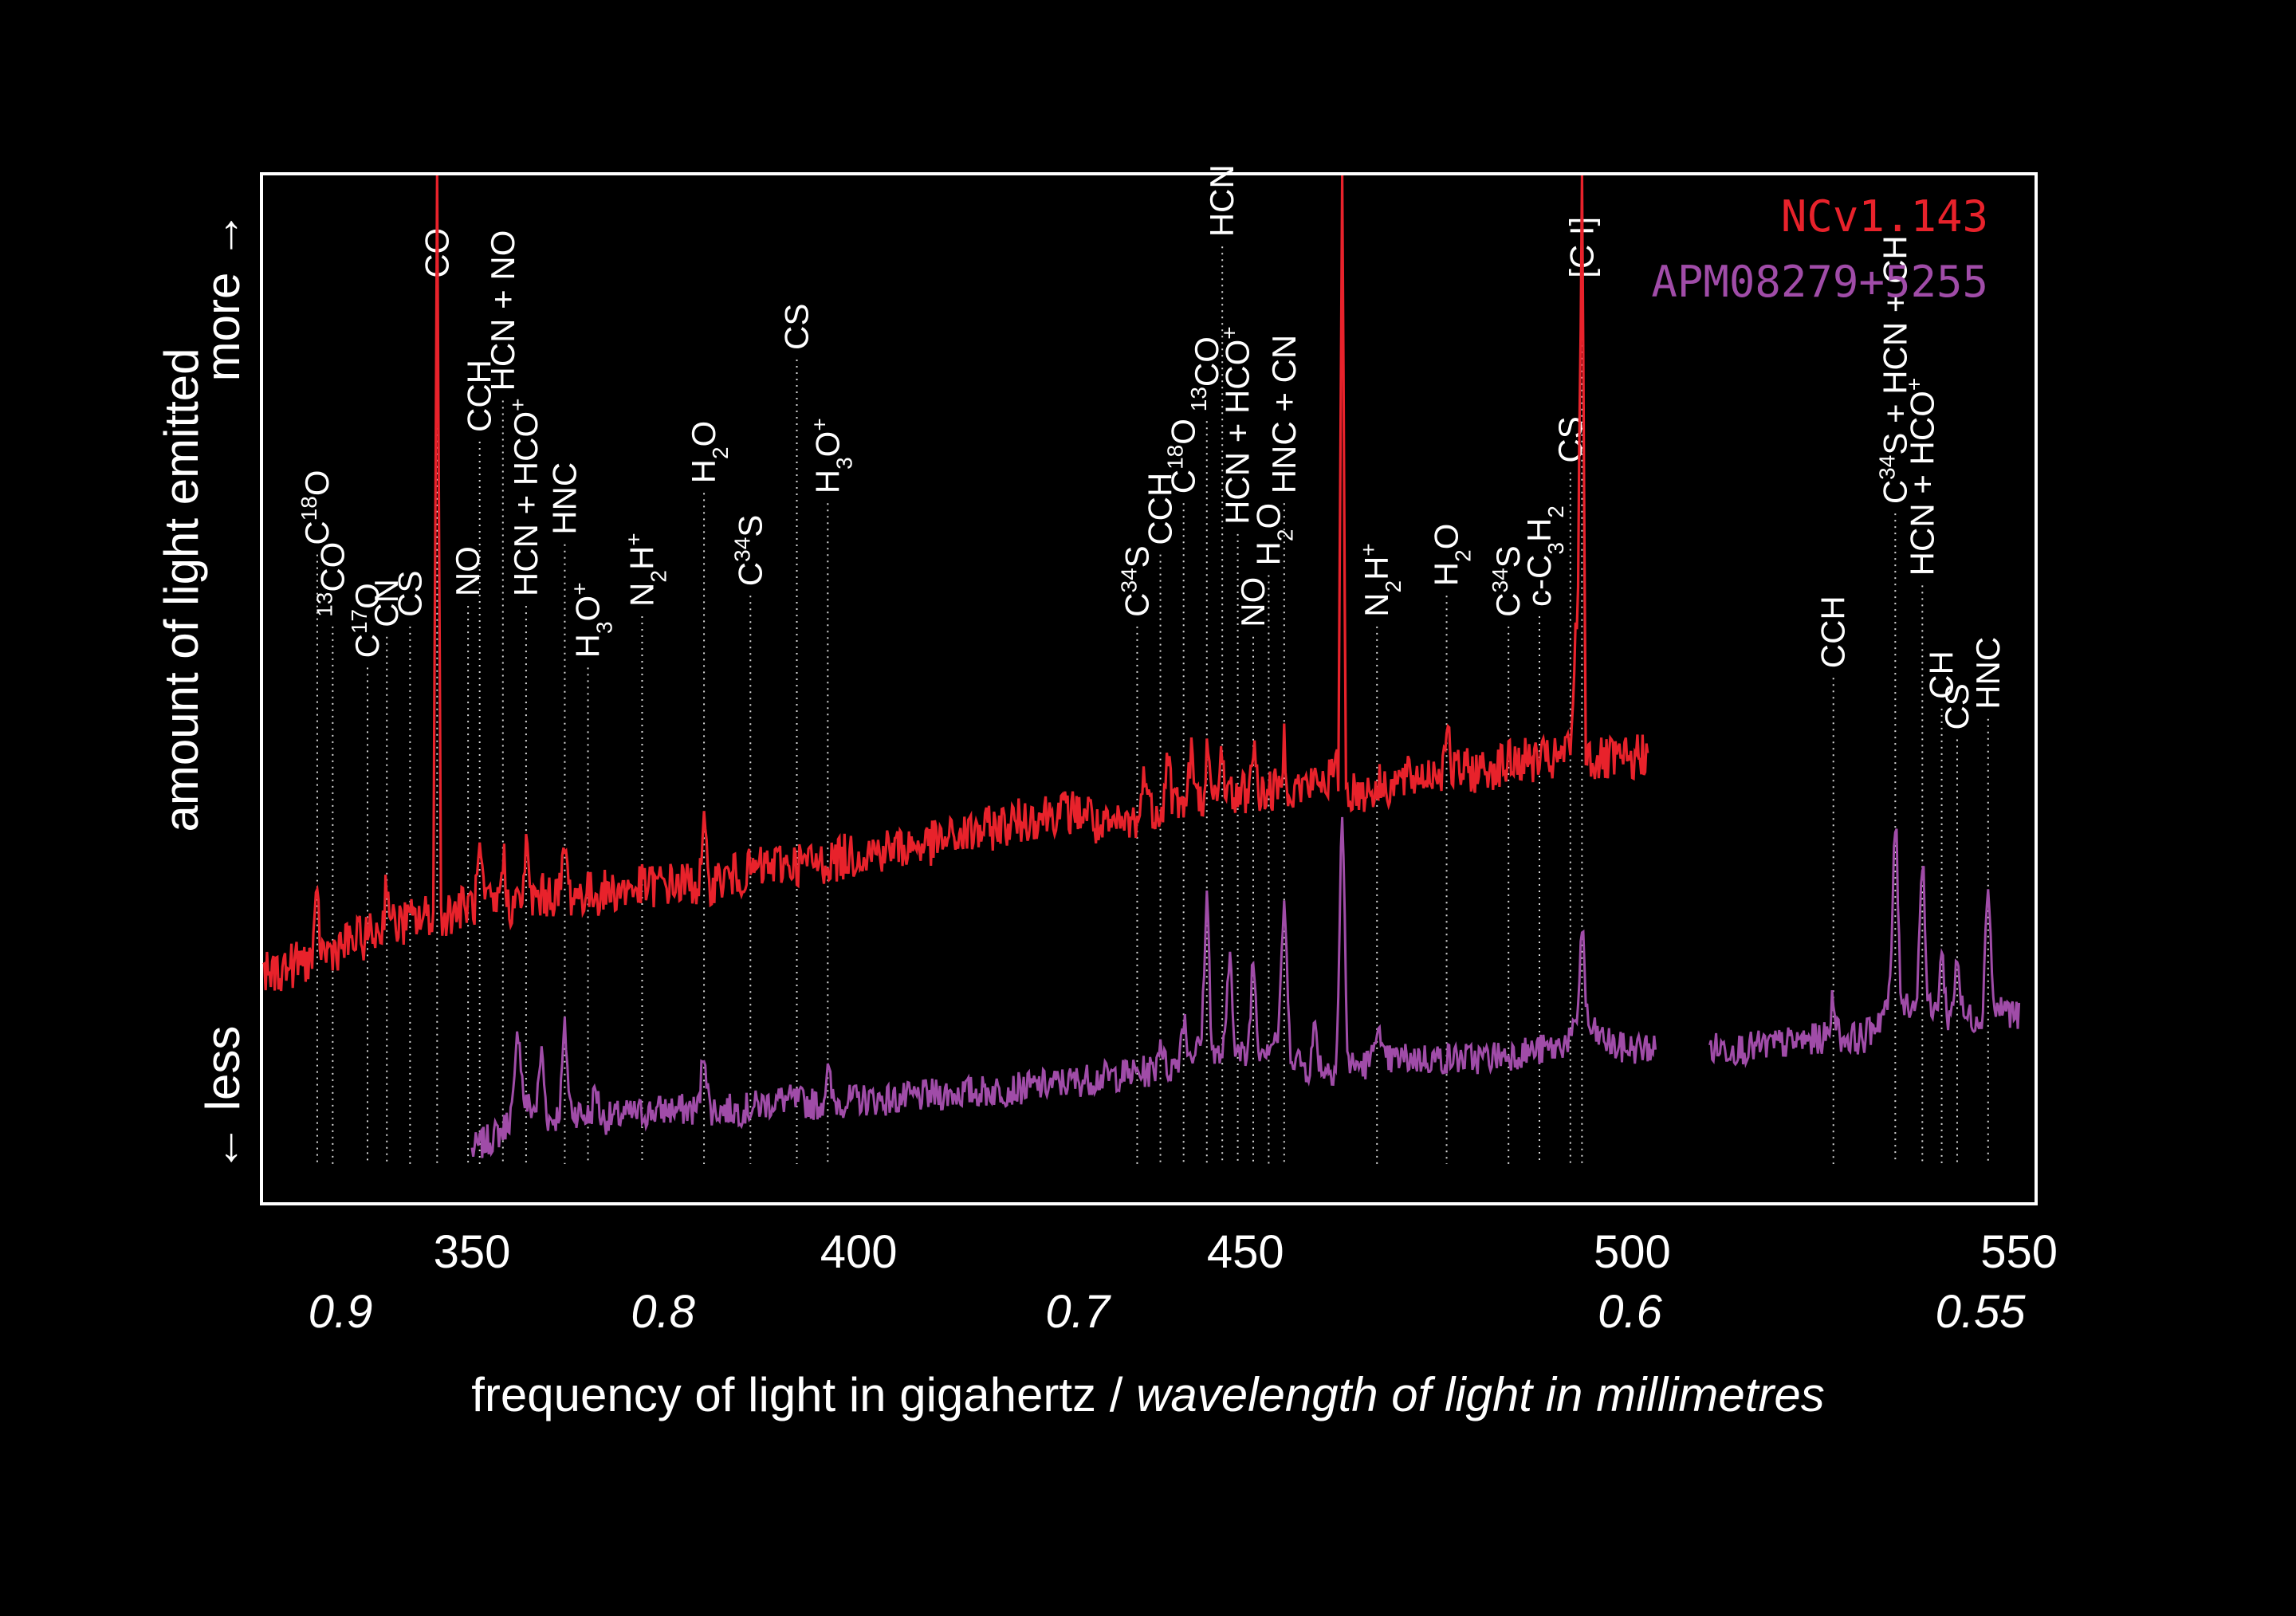 The width and height of the screenshot is (2296, 1616). Describe the element at coordinates (1136, 581) in the screenshot. I see `line-label-c34s-17: C34S` at that location.